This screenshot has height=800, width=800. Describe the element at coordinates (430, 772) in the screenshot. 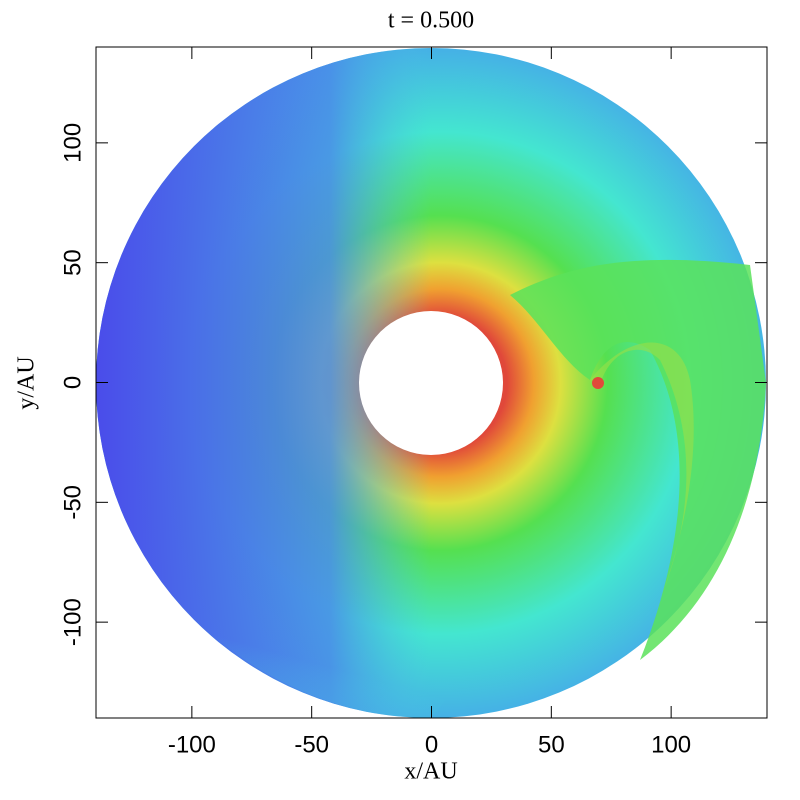

I see `x-axis-label: x/AU` at that location.